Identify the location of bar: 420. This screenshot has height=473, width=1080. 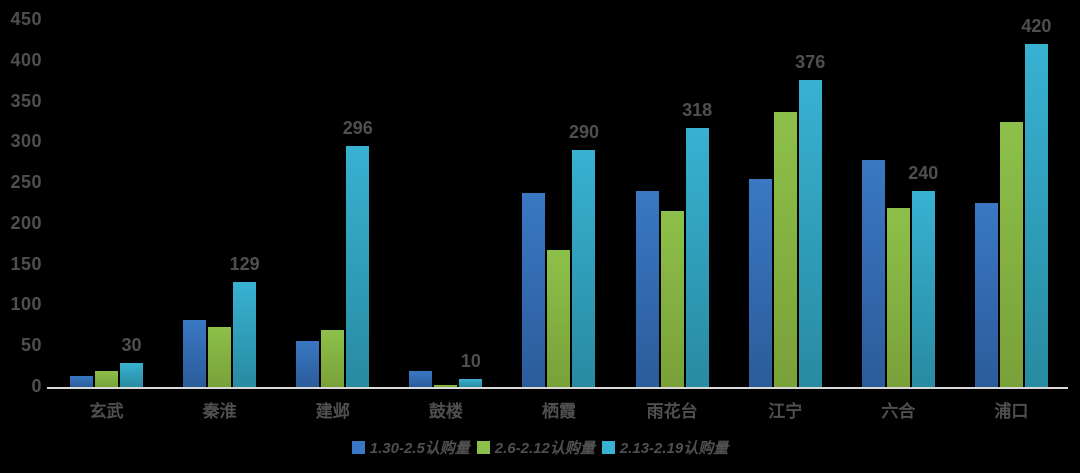
(1036, 201).